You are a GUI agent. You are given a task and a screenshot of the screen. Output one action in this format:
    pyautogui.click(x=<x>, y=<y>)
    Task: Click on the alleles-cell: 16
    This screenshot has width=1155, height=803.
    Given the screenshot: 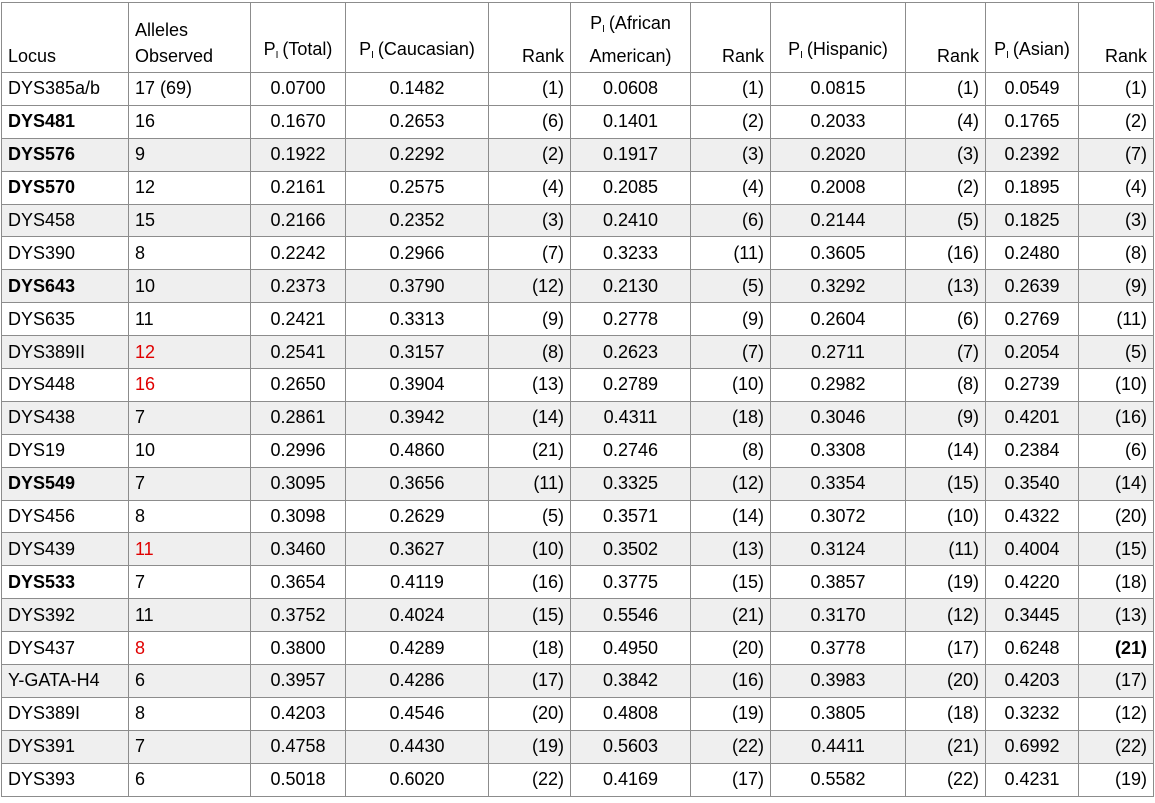 What is the action you would take?
    pyautogui.click(x=189, y=385)
    